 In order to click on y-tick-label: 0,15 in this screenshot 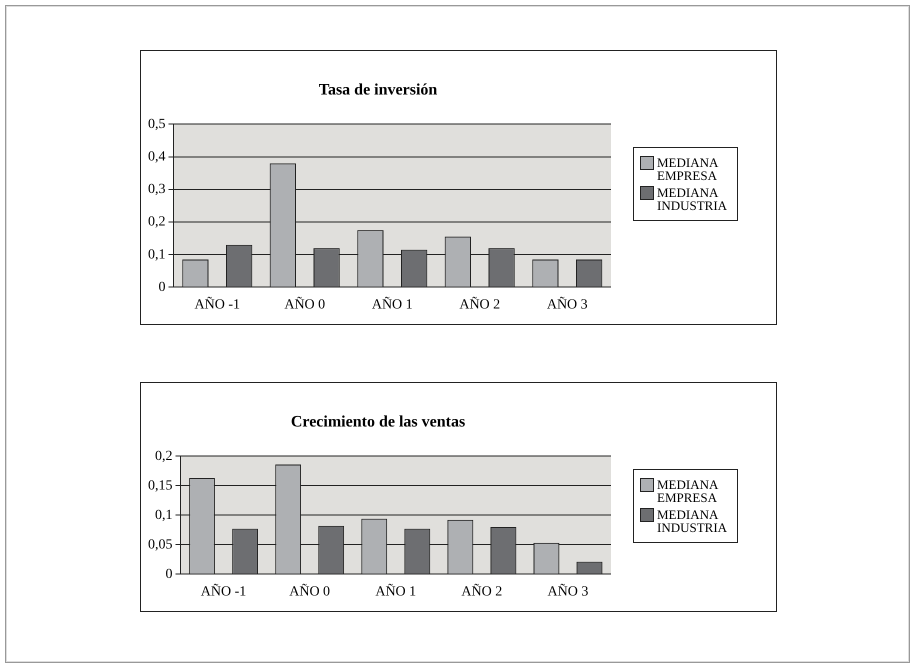, I will do `click(160, 486)`.